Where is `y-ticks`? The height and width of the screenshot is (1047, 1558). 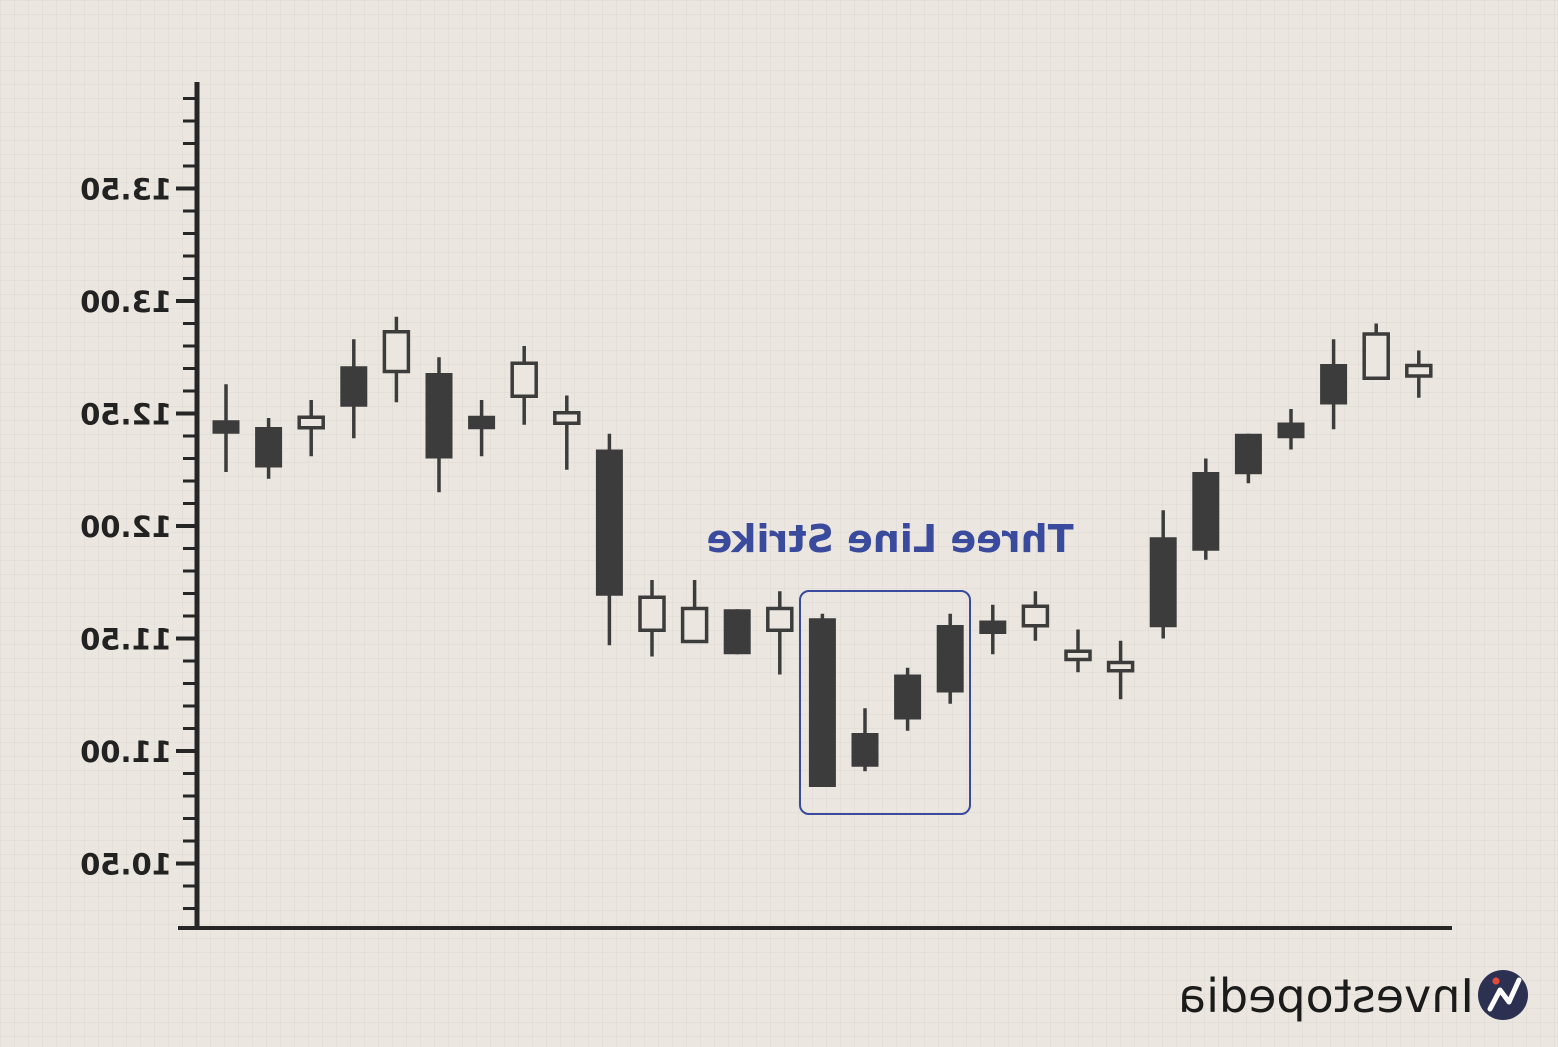 y-ticks is located at coordinates (186, 503).